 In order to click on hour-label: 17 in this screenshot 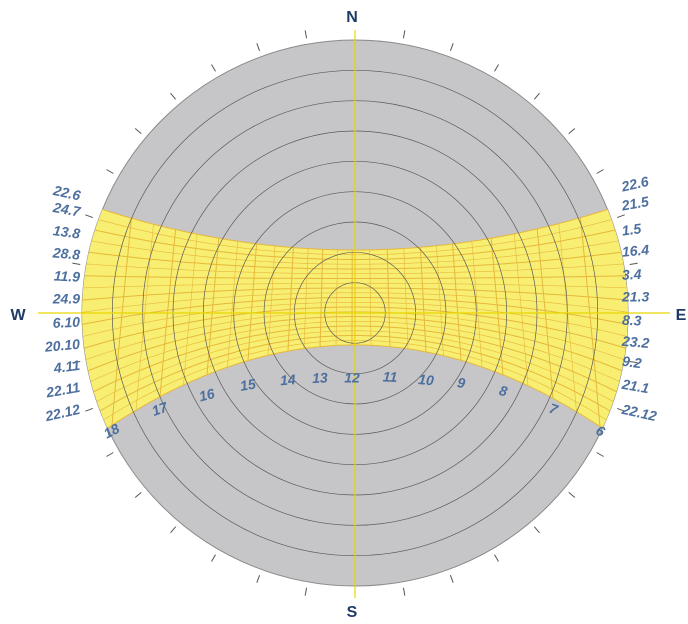, I will do `click(160, 408)`.